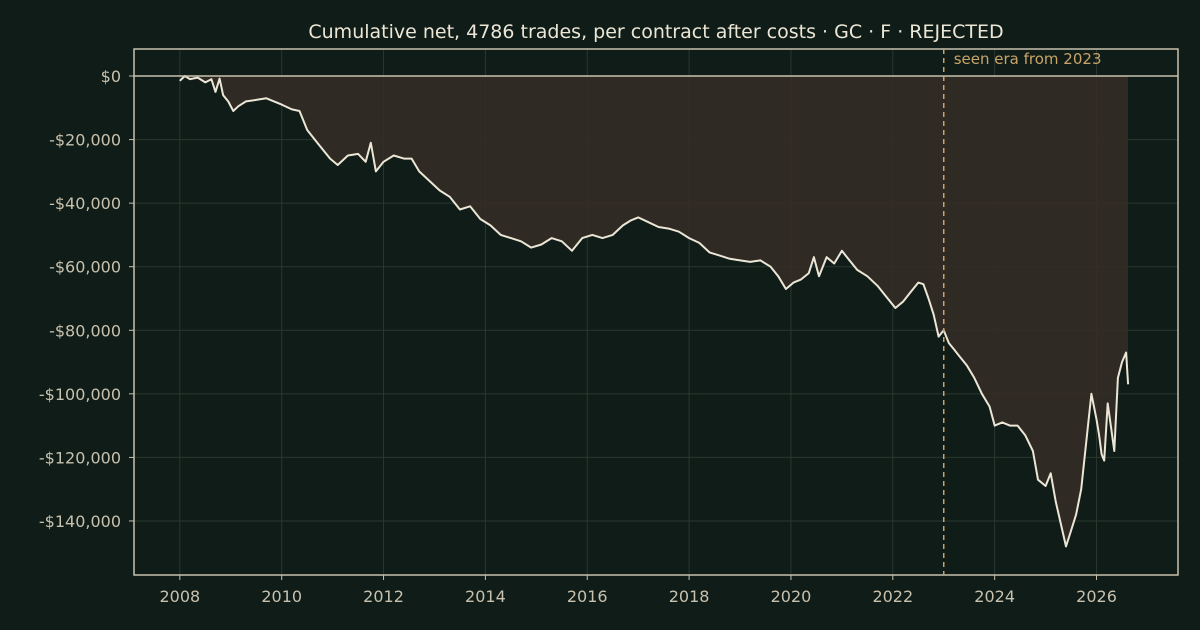 The image size is (1200, 630). Describe the element at coordinates (1096, 596) in the screenshot. I see `x-tick-label: 2026` at that location.